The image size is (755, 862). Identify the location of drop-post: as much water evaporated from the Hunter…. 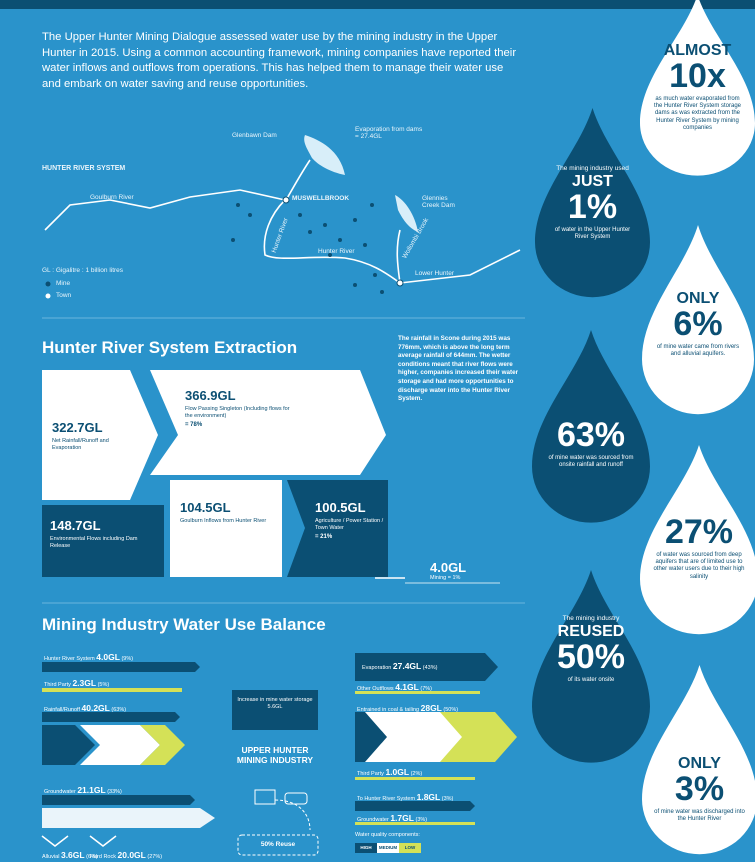
(697, 113).